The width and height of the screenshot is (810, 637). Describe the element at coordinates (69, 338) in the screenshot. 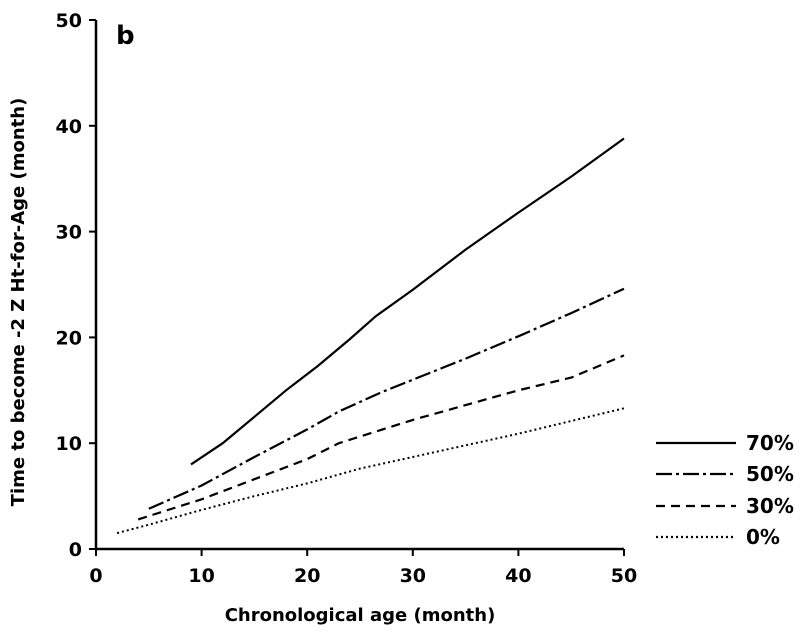

I see `y-tick-label: 20` at that location.